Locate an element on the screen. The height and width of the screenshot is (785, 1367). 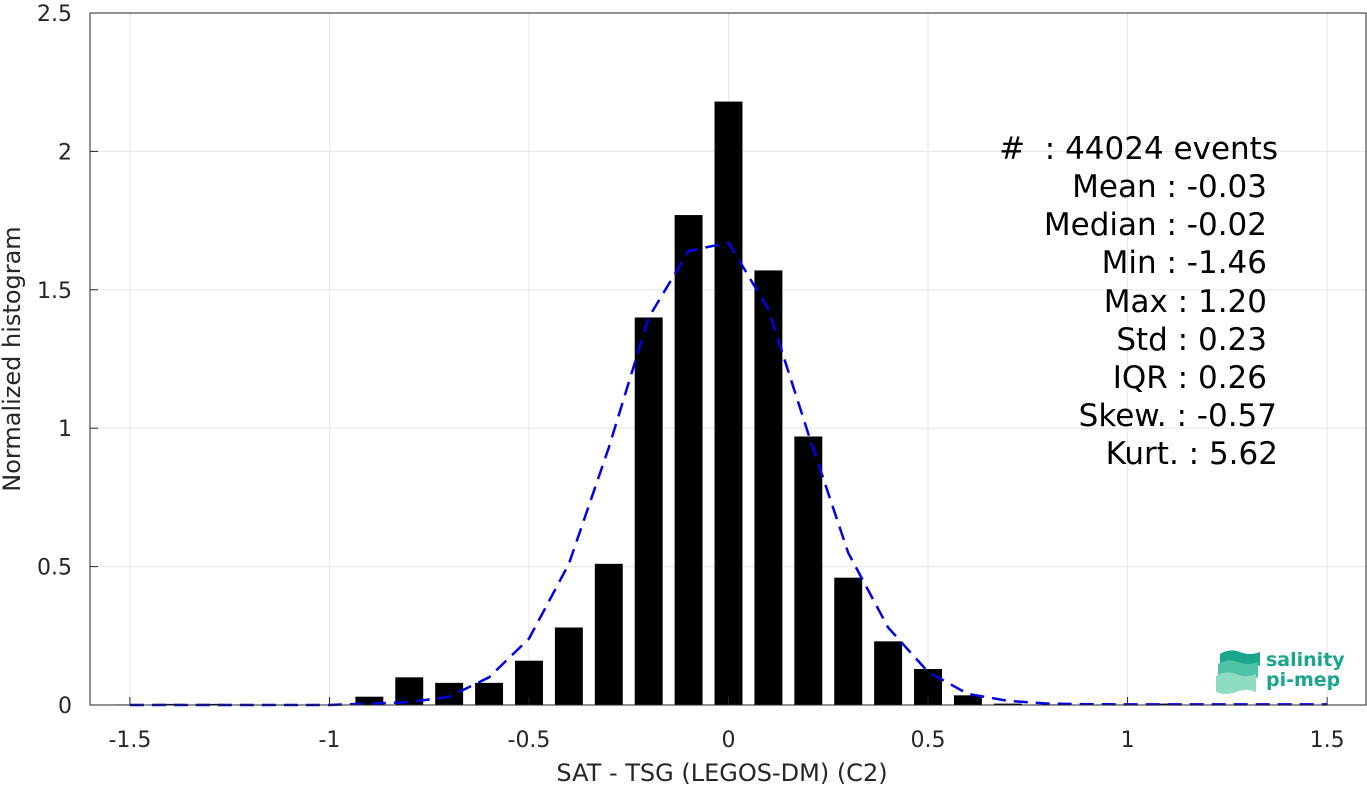
stat-median: Median : -0.02 is located at coordinates (1155, 225).